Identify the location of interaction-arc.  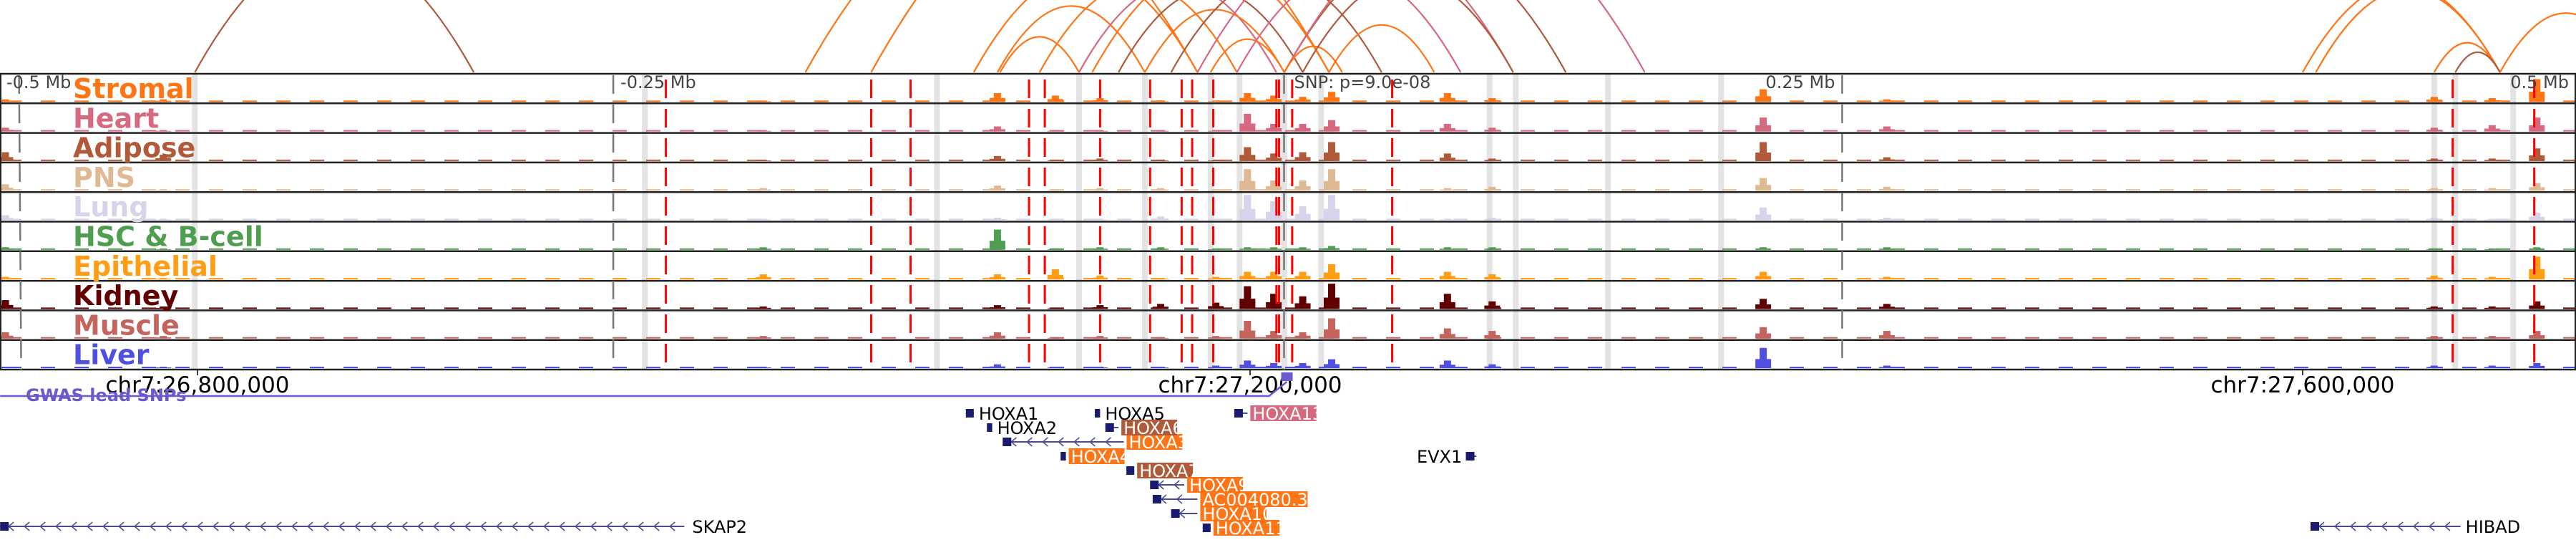
(2537, 42).